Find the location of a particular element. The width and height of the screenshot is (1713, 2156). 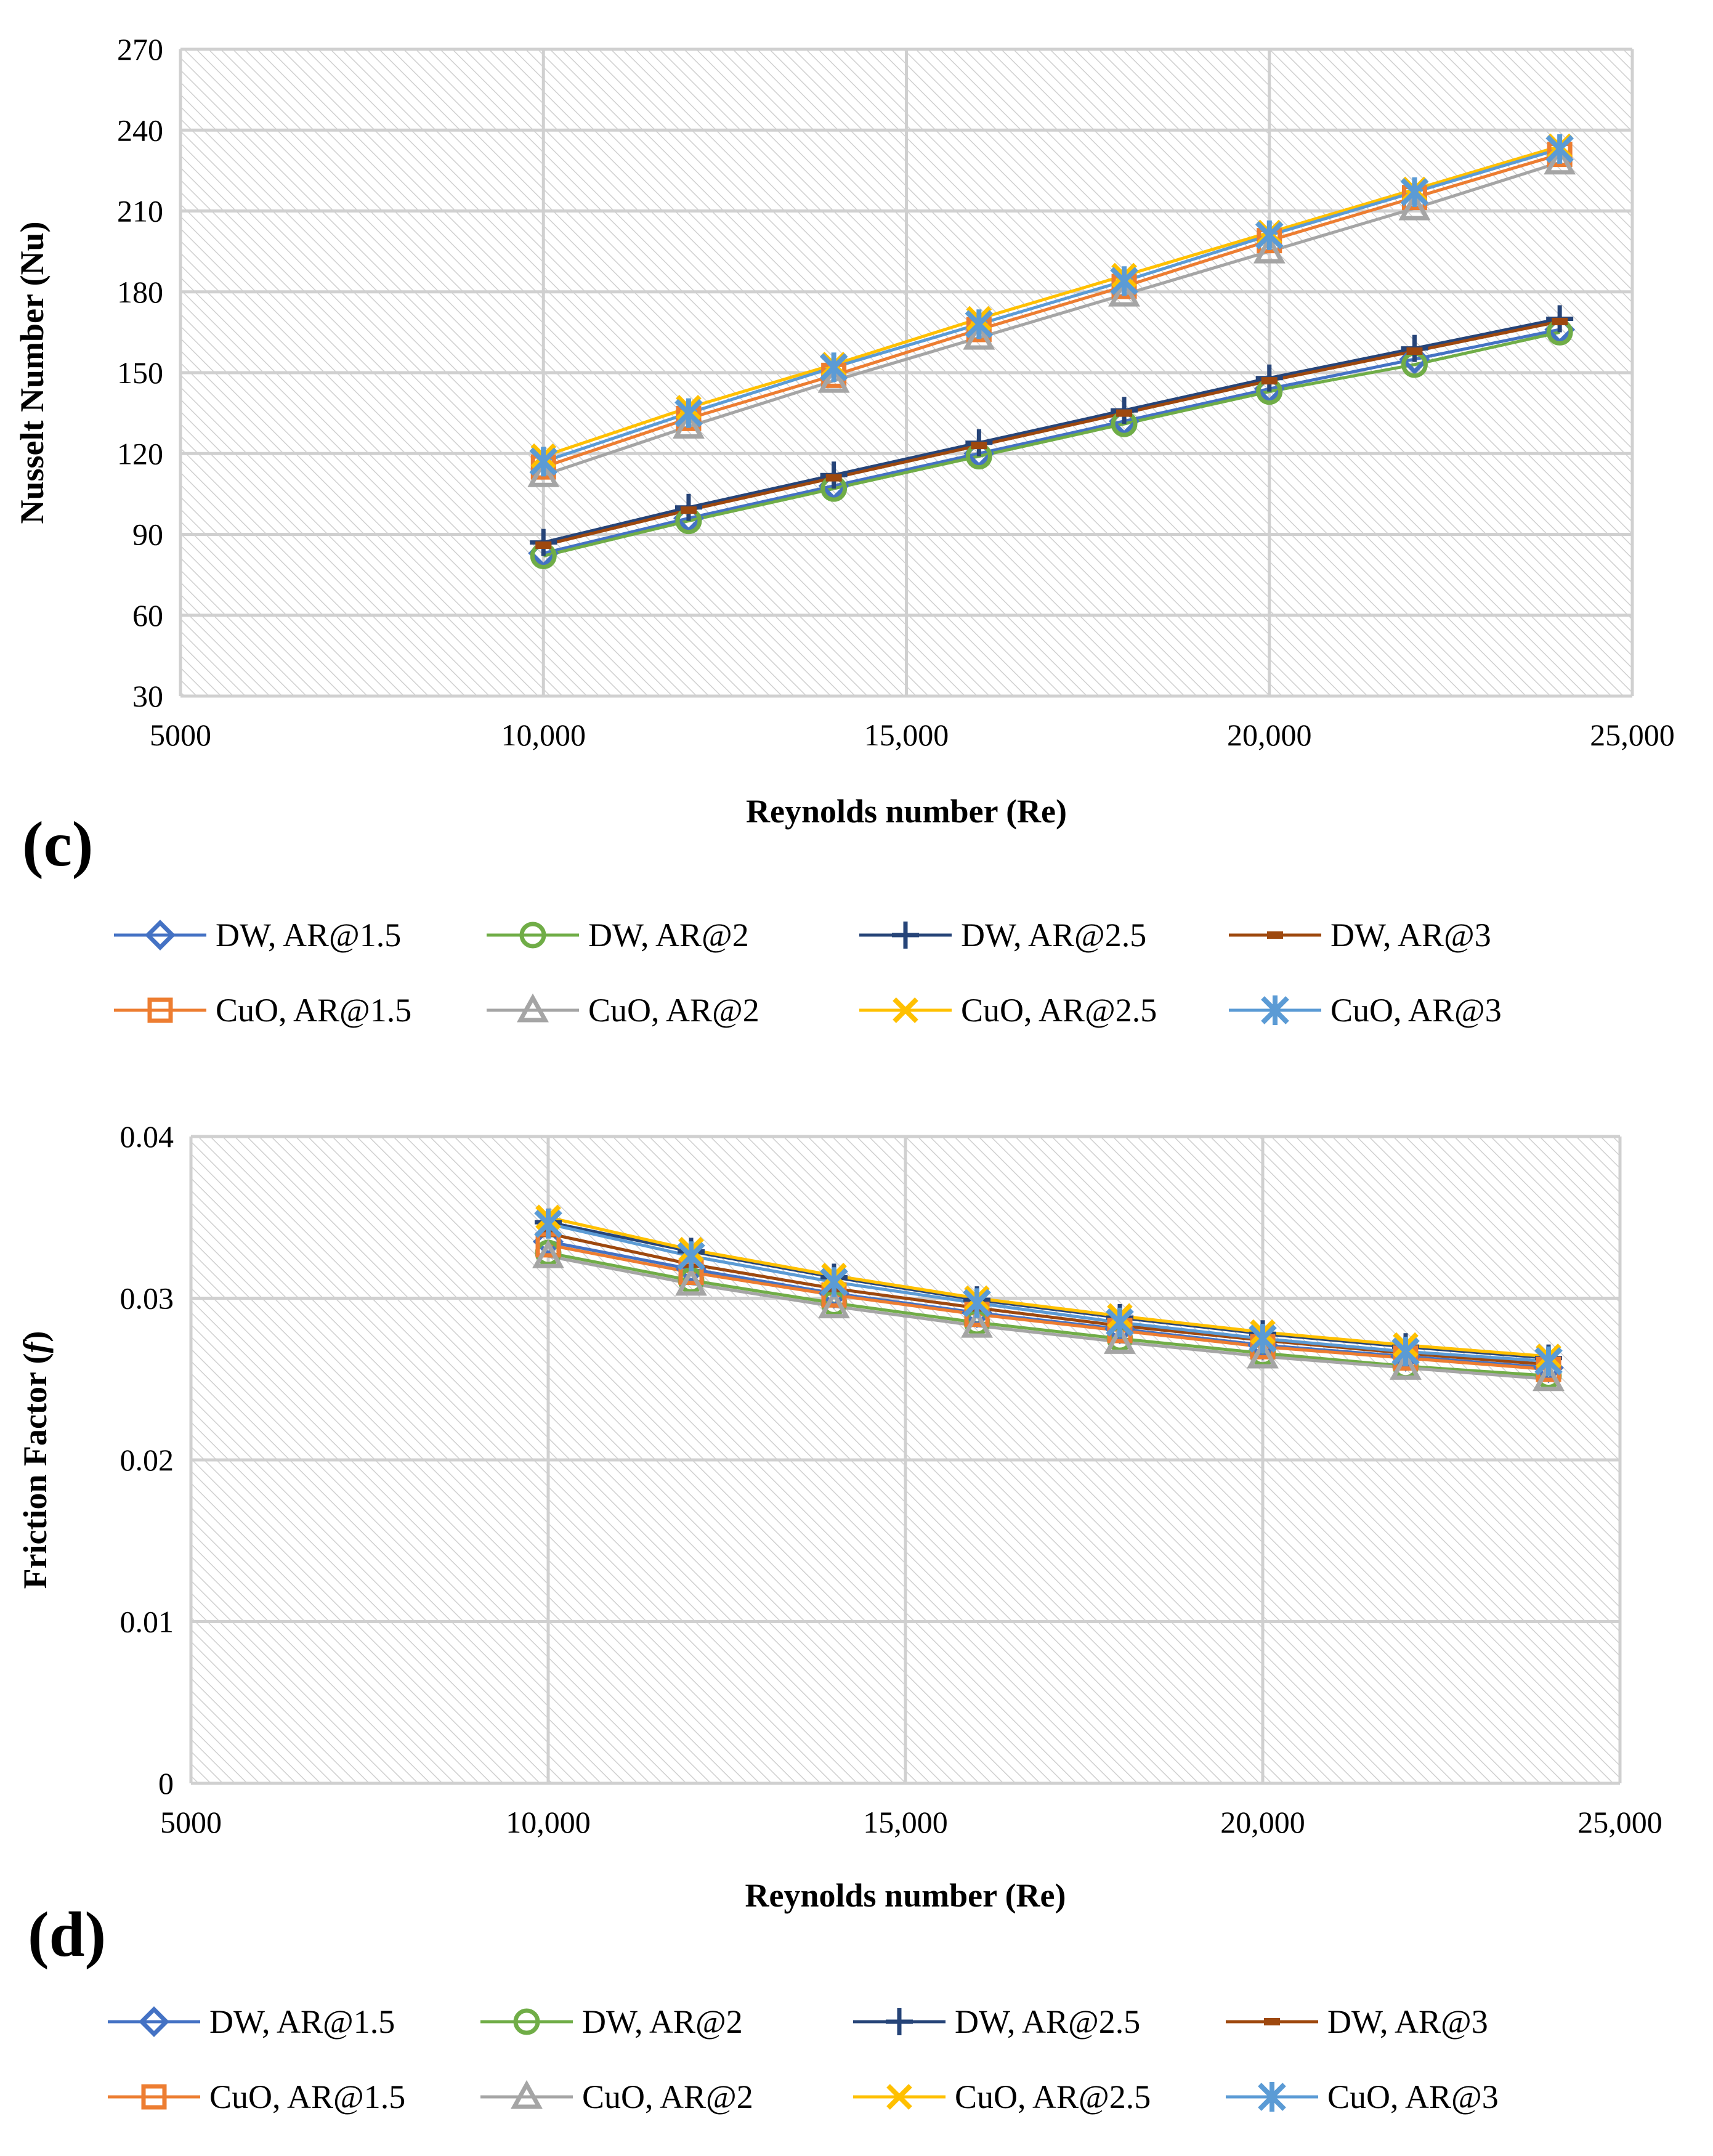

y-axis-title: Friction Factor (f) is located at coordinates (35, 1460).